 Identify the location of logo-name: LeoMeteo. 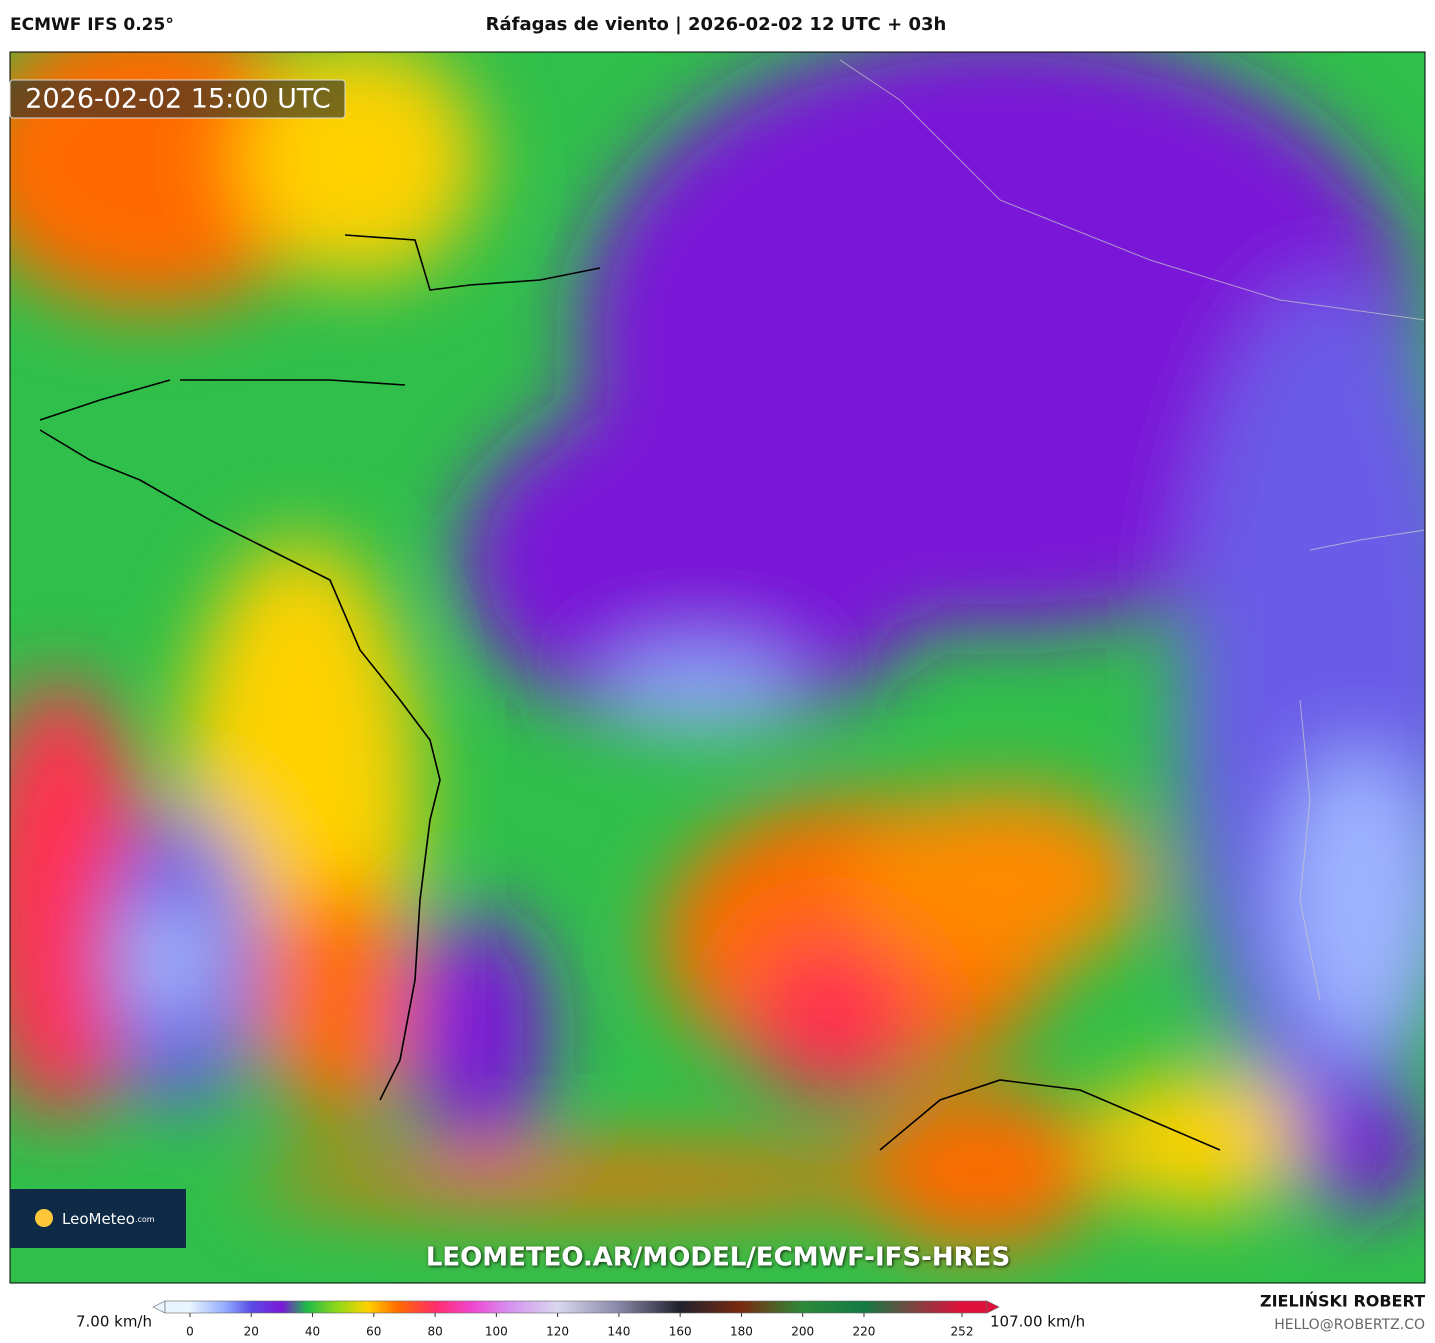
(98, 1219).